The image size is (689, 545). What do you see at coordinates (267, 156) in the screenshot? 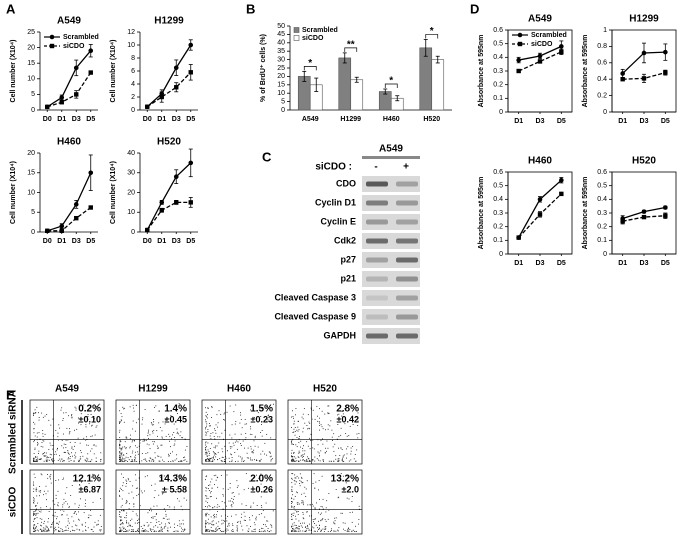
I see `panel-label: C` at bounding box center [267, 156].